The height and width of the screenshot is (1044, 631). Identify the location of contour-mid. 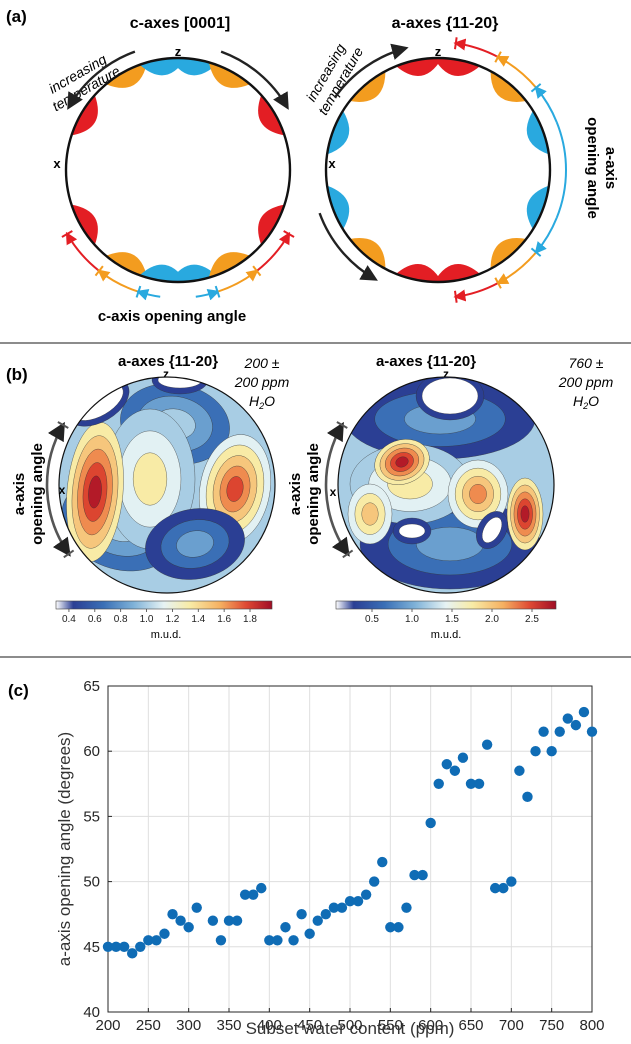
(370, 514).